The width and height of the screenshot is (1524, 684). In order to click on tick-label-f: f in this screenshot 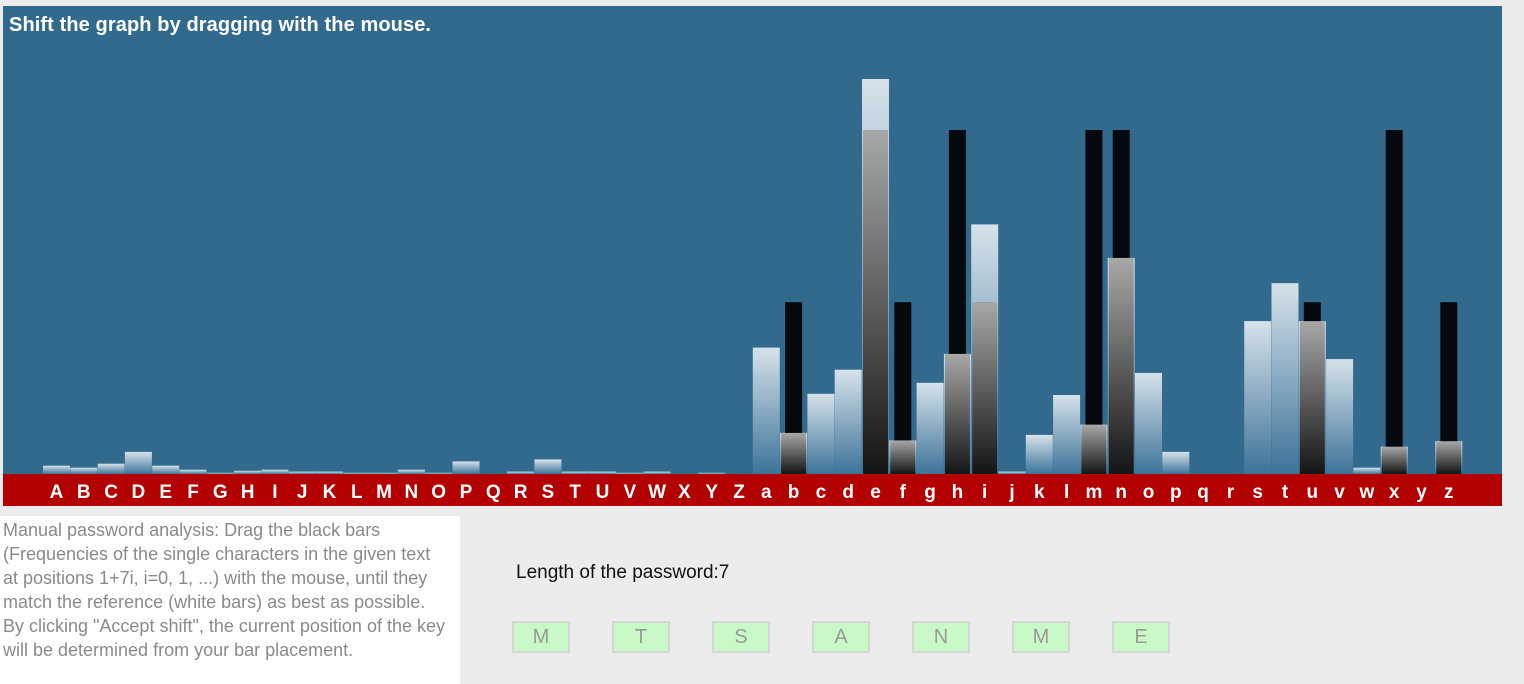, I will do `click(903, 492)`.